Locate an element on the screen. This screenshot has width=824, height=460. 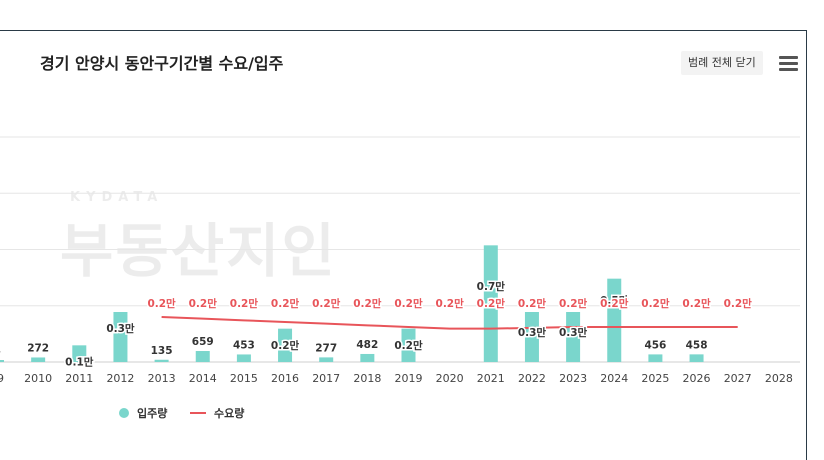
supply-data-label: 277 is located at coordinates (326, 348).